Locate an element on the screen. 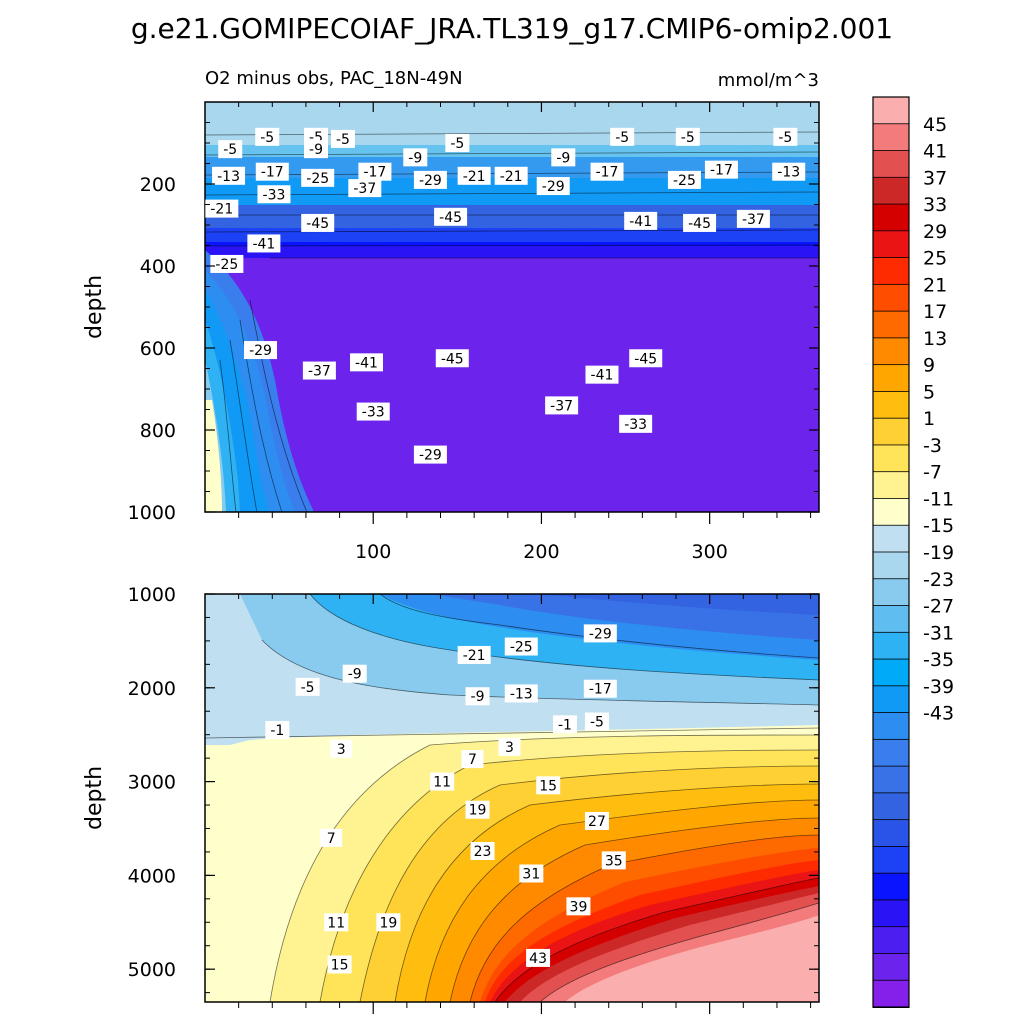  lower-contour-label: 39 is located at coordinates (579, 907).